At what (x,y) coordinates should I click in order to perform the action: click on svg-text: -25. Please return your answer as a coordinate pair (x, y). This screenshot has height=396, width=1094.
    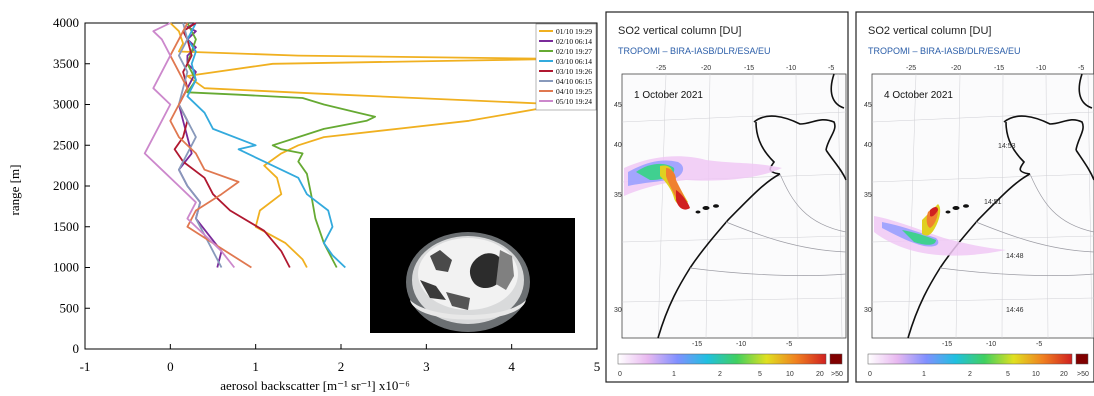
    Looking at the image, I should click on (661, 68).